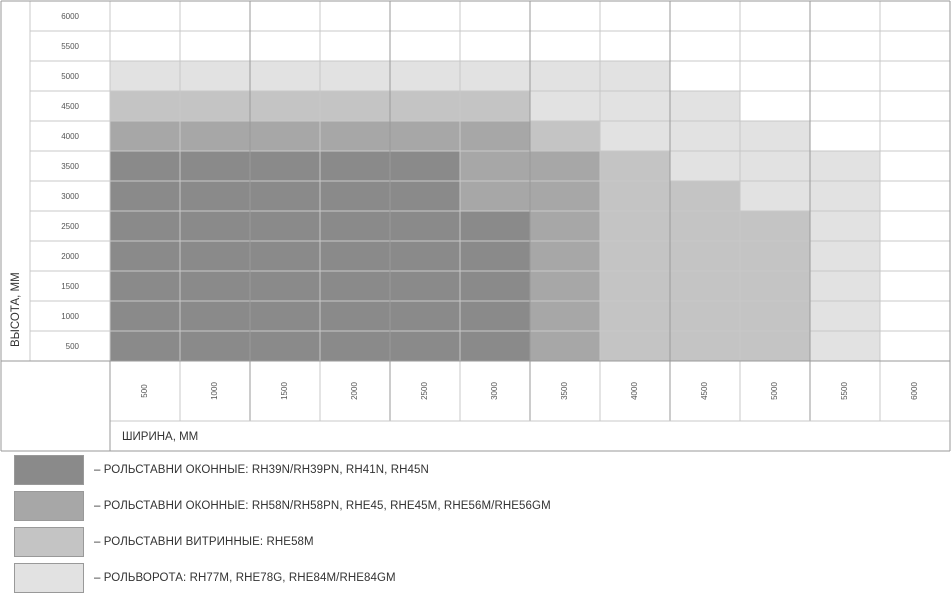  What do you see at coordinates (70, 226) in the screenshot?
I see `y-tick-label: 2500` at bounding box center [70, 226].